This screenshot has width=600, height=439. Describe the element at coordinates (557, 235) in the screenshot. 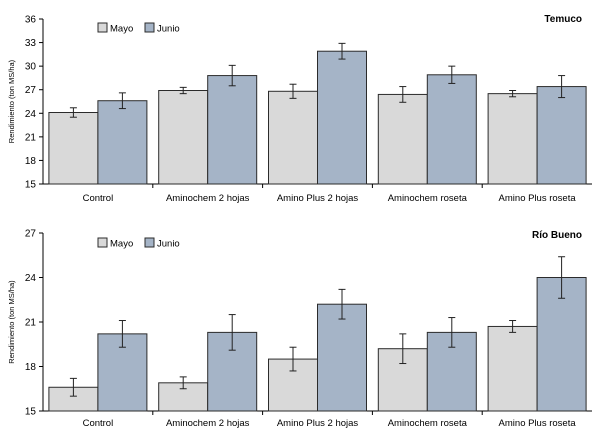

I see `chart-title: Río Bueno` at that location.